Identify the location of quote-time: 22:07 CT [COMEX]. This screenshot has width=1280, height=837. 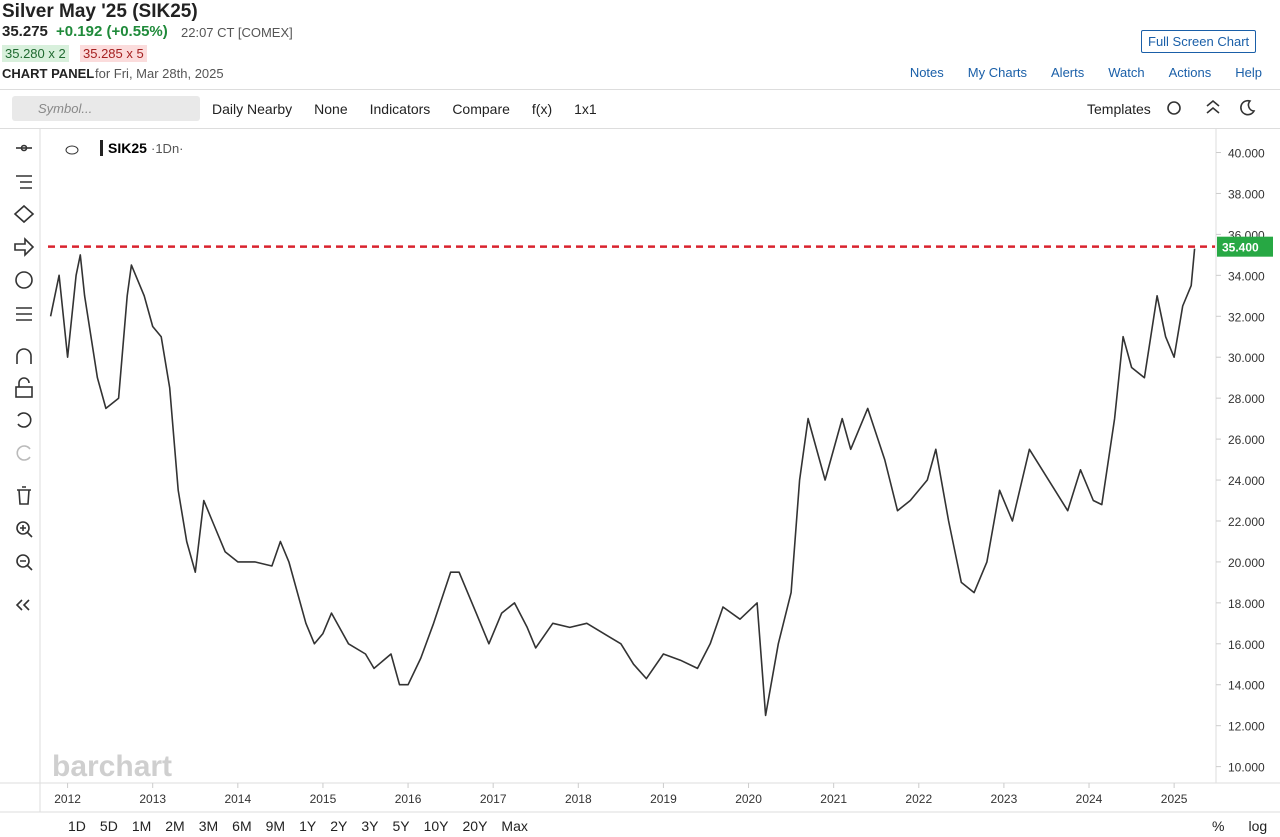
(237, 32).